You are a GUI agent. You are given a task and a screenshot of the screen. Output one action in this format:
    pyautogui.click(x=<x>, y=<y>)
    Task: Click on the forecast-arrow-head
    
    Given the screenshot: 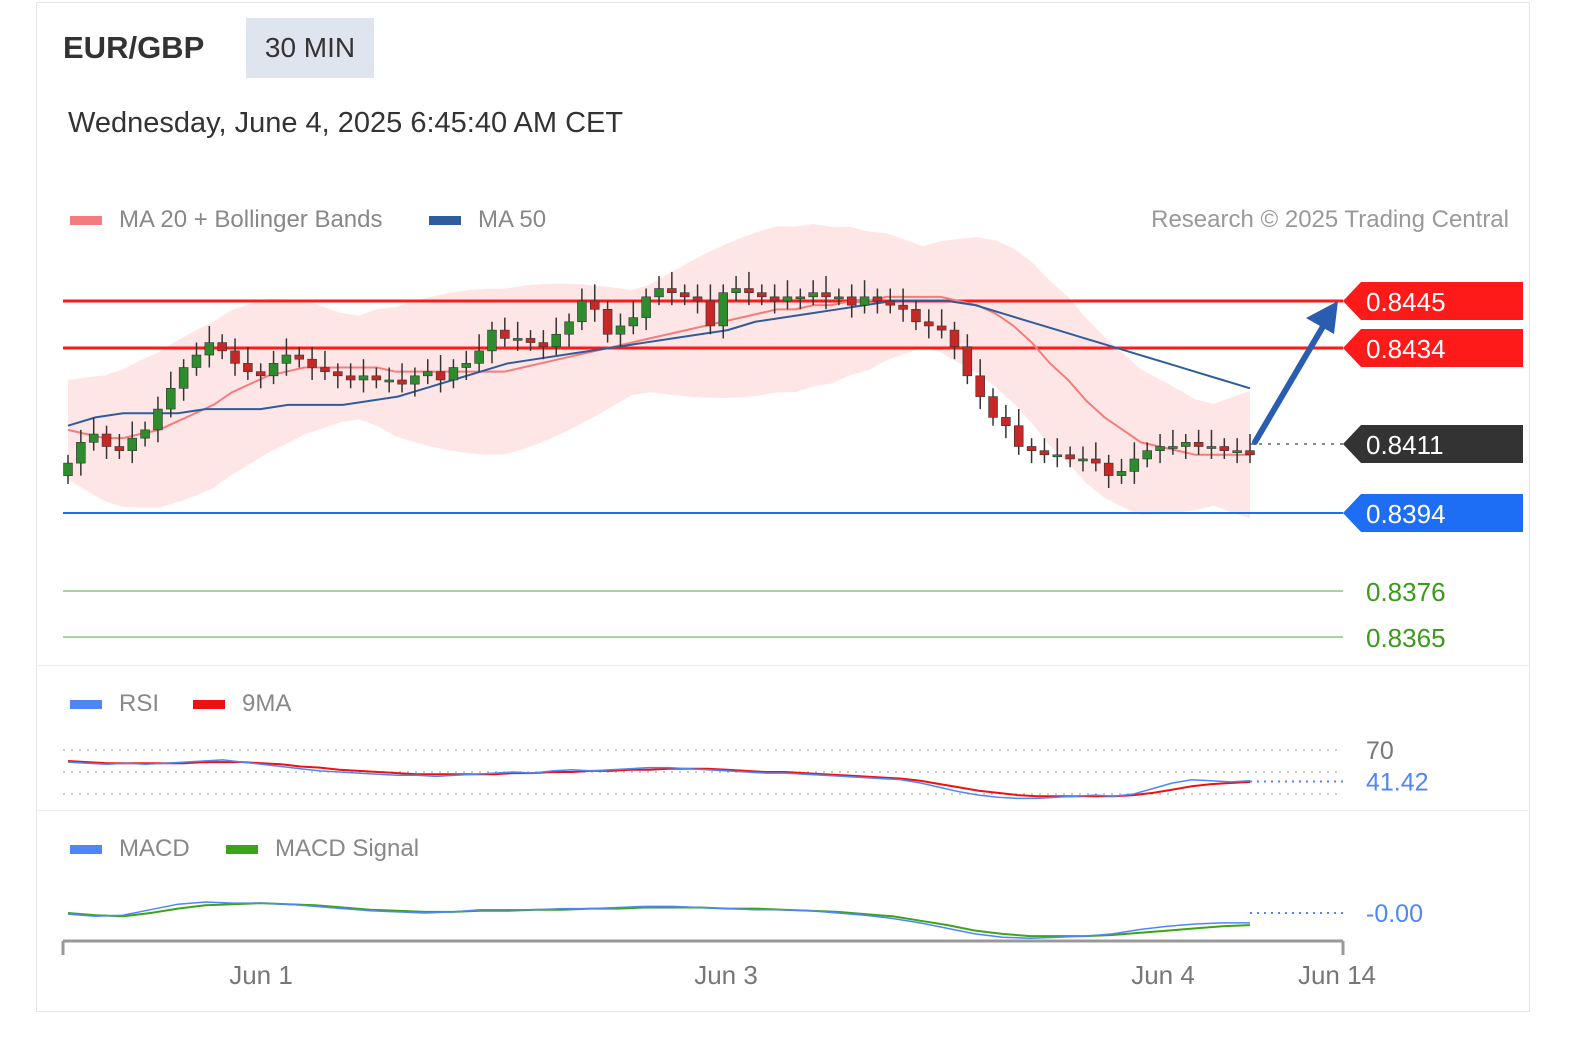 What is the action you would take?
    pyautogui.click(x=1322, y=317)
    